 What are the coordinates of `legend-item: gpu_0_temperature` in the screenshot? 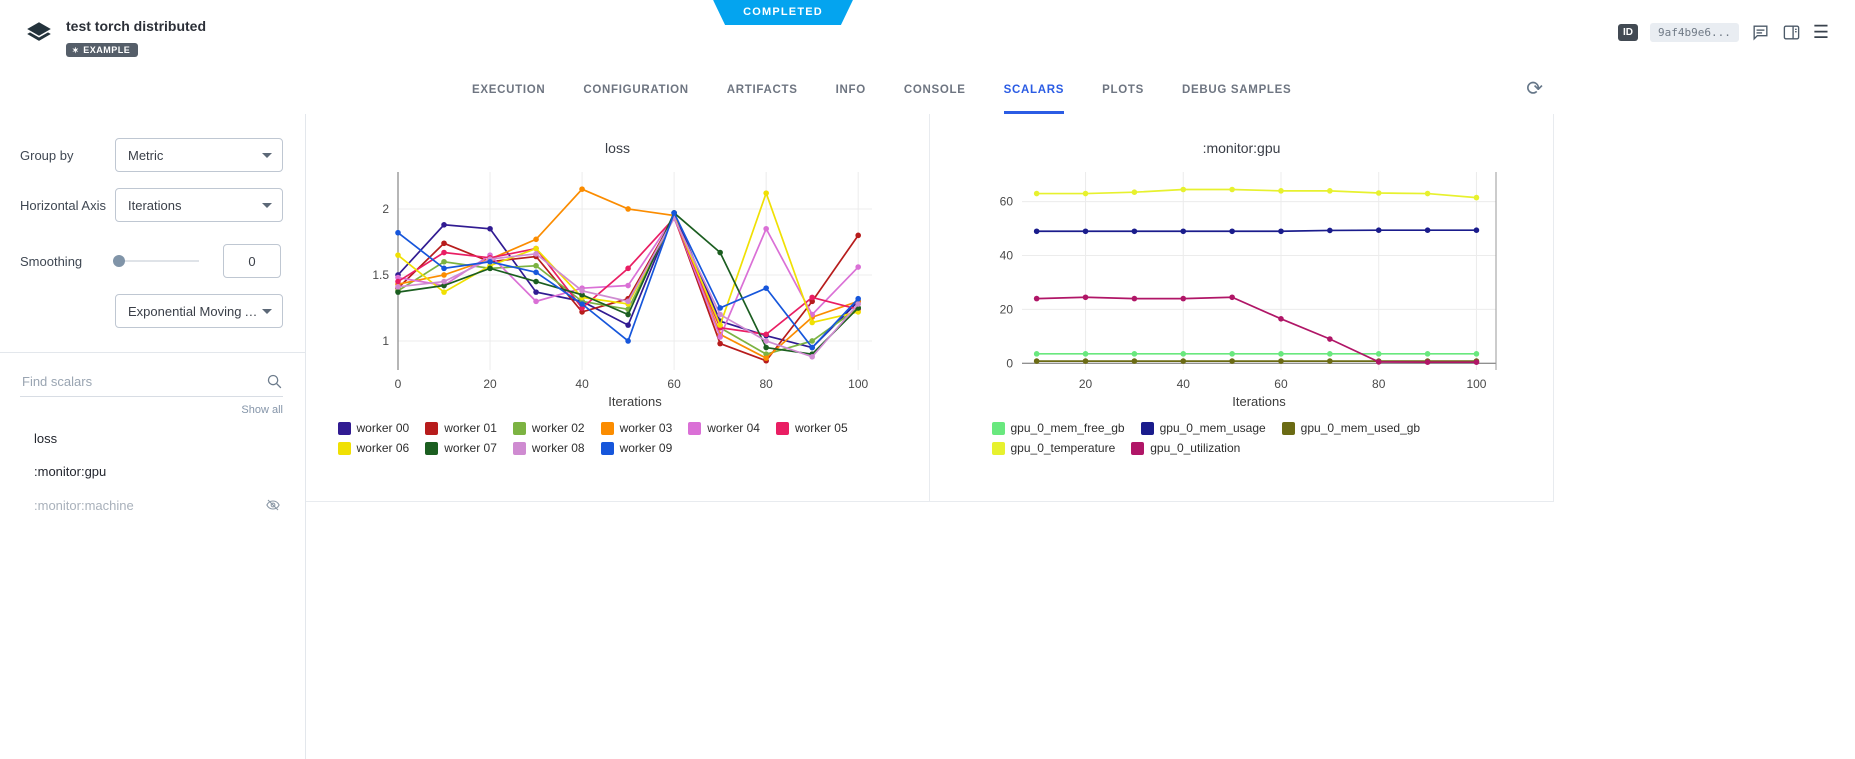 It's located at (1053, 448).